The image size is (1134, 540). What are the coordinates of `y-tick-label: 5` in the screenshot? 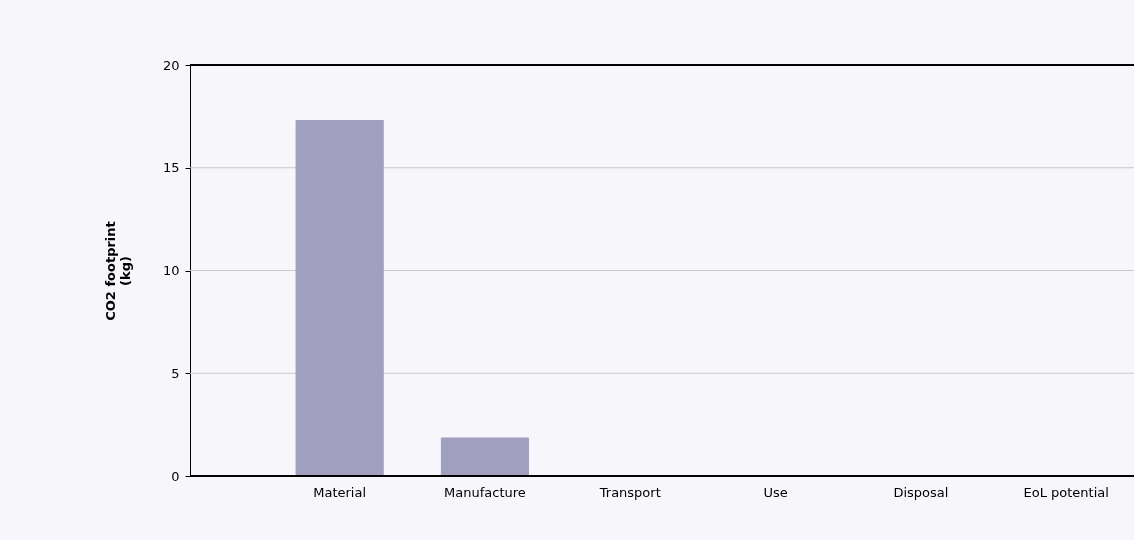 It's located at (175, 373).